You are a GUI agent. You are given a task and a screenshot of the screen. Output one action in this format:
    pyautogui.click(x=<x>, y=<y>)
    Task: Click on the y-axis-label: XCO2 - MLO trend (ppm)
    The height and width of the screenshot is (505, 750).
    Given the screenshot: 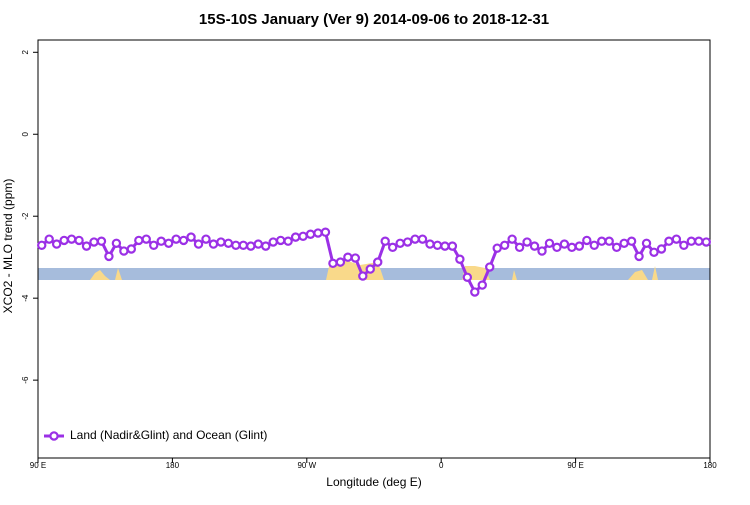 What is the action you would take?
    pyautogui.click(x=8, y=246)
    